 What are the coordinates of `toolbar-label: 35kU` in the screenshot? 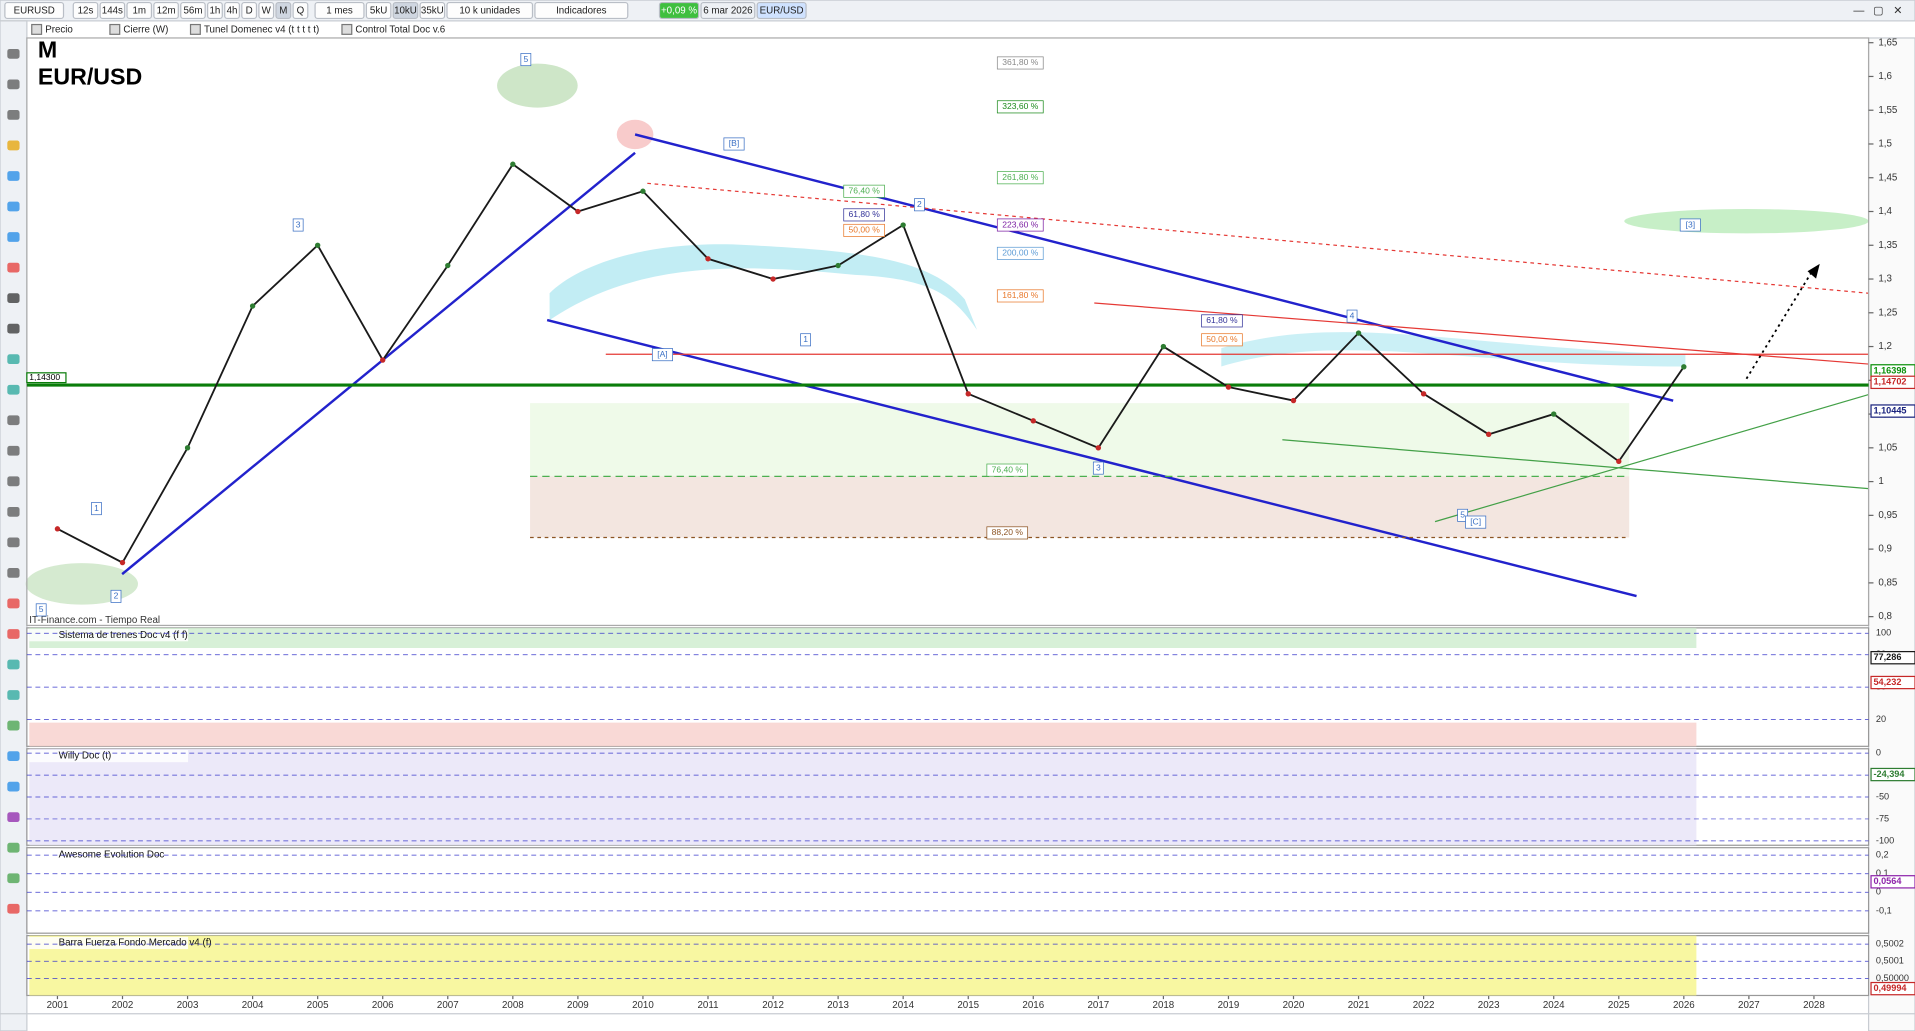 It's located at (432, 11).